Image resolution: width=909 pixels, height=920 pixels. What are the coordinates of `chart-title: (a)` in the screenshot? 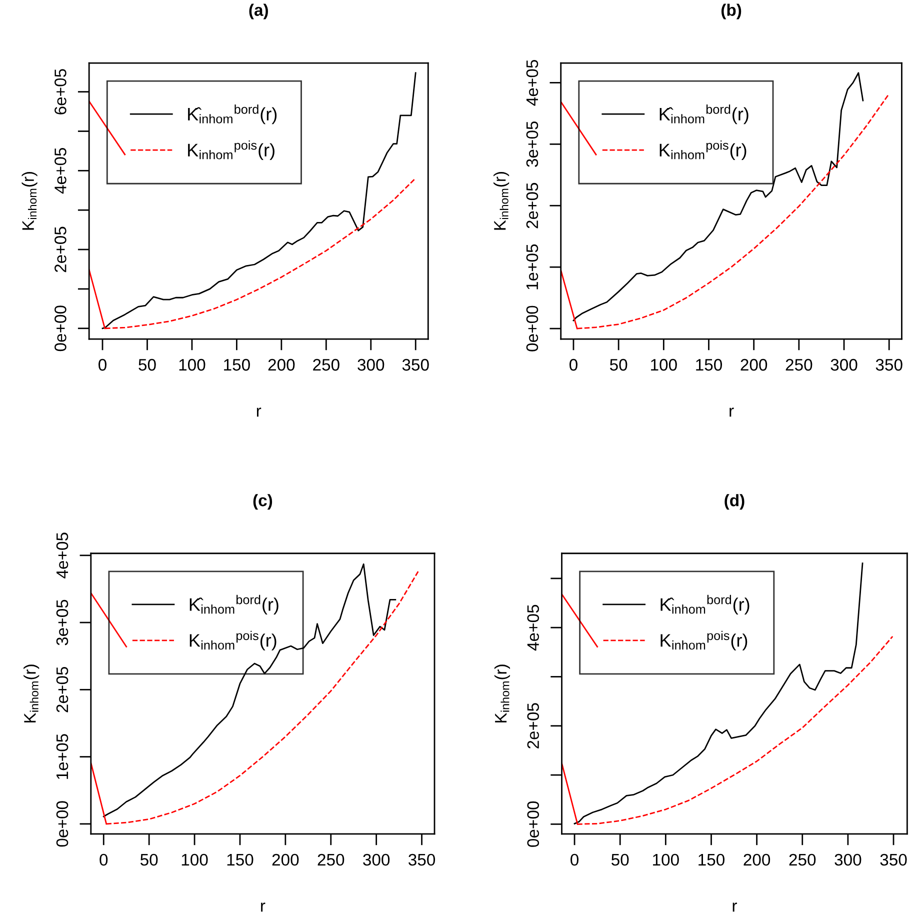 It's located at (258, 12).